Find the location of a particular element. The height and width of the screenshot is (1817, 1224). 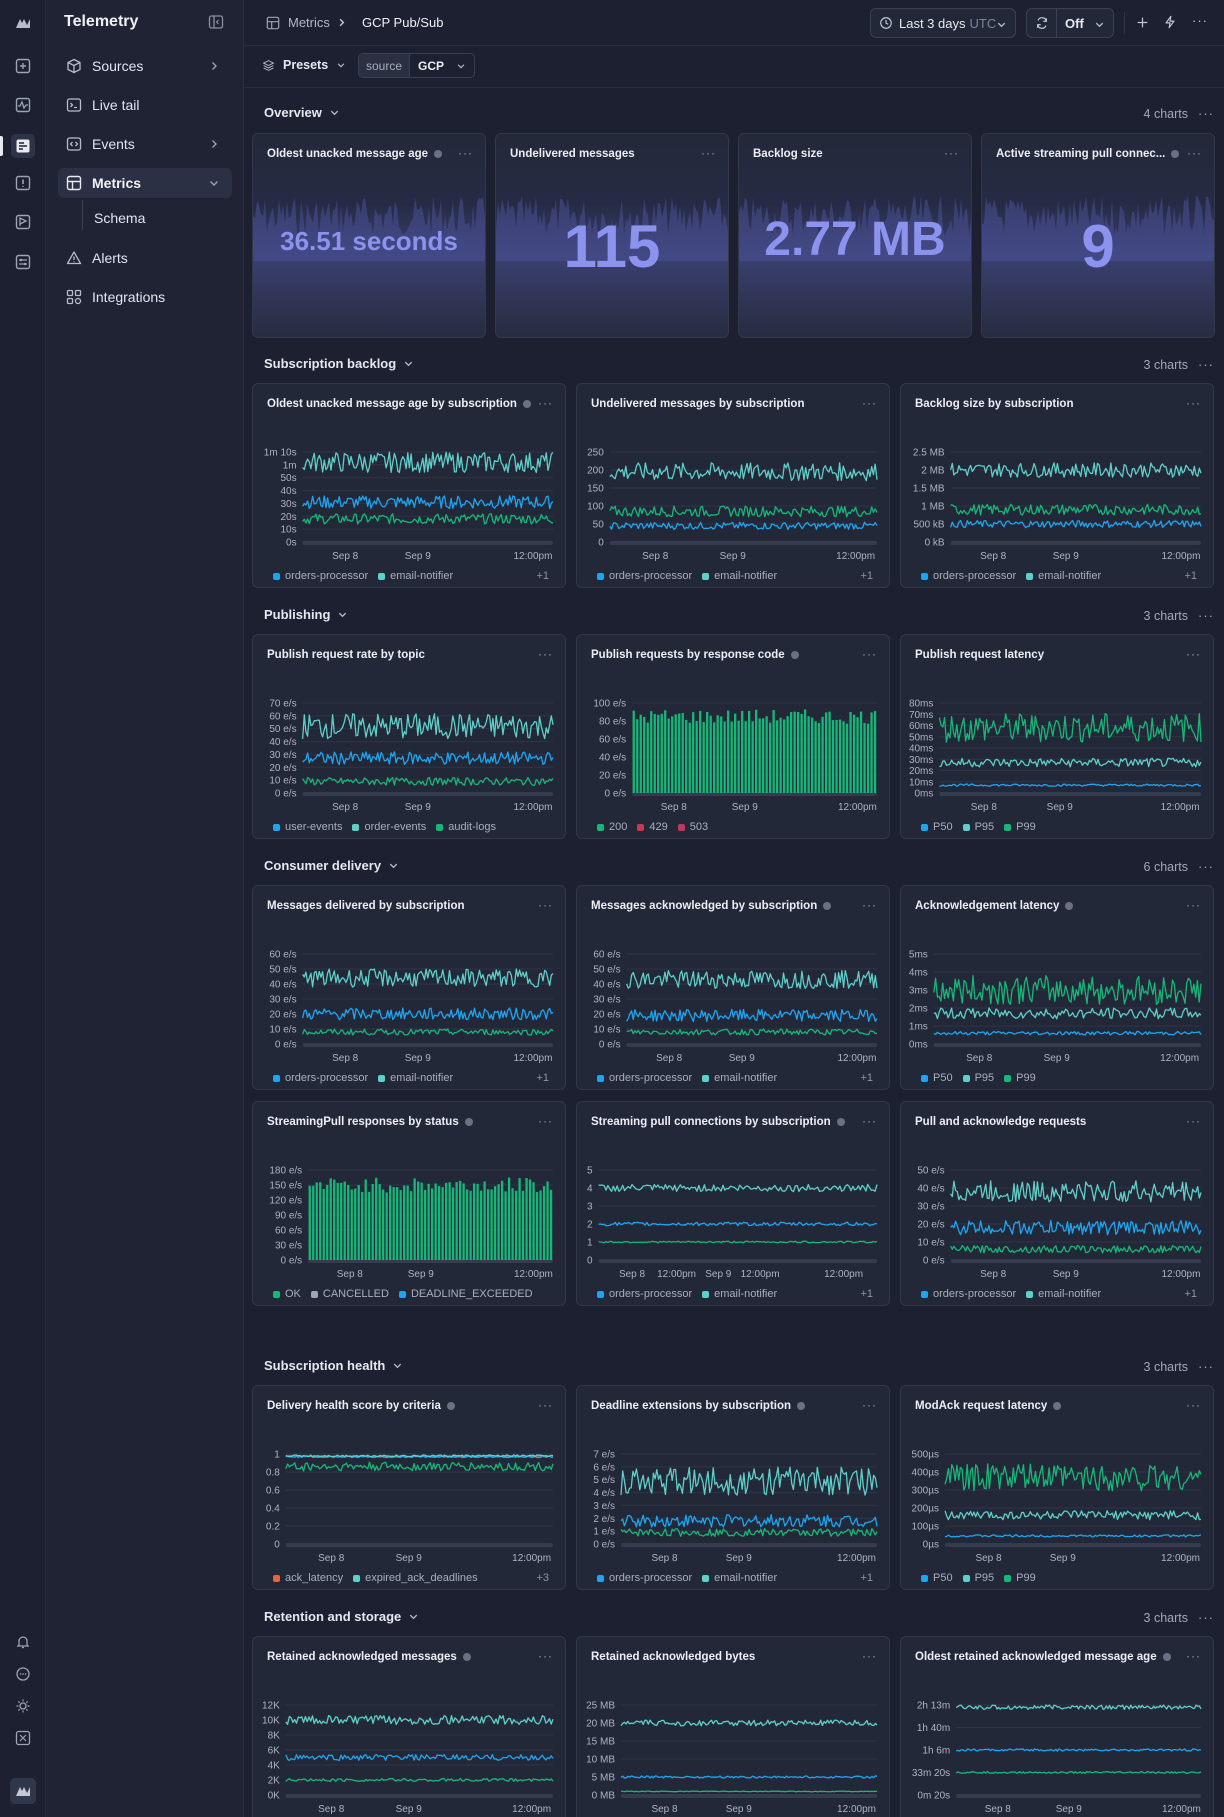

sidebar-item-alerts: Alerts is located at coordinates (145, 258).